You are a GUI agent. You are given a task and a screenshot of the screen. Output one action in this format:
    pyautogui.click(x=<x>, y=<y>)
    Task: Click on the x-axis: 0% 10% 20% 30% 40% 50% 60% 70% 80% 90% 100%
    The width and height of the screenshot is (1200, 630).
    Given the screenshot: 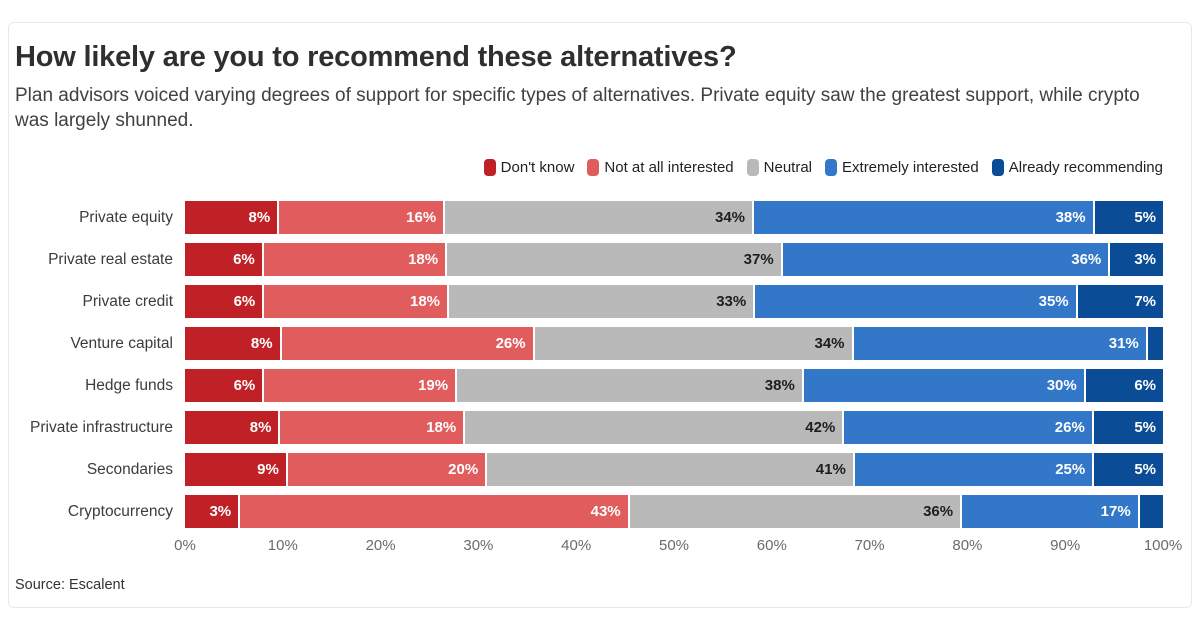 What is the action you would take?
    pyautogui.click(x=678, y=547)
    